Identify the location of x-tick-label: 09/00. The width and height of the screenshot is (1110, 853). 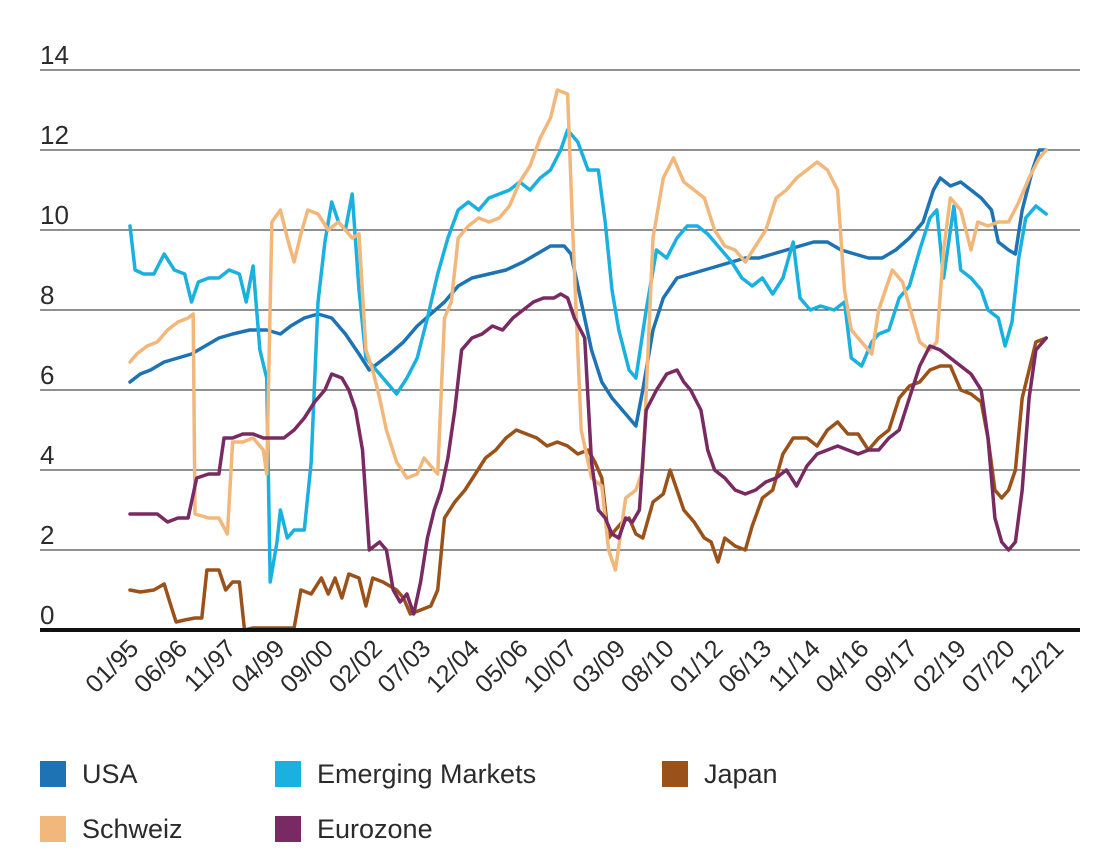
(307, 666).